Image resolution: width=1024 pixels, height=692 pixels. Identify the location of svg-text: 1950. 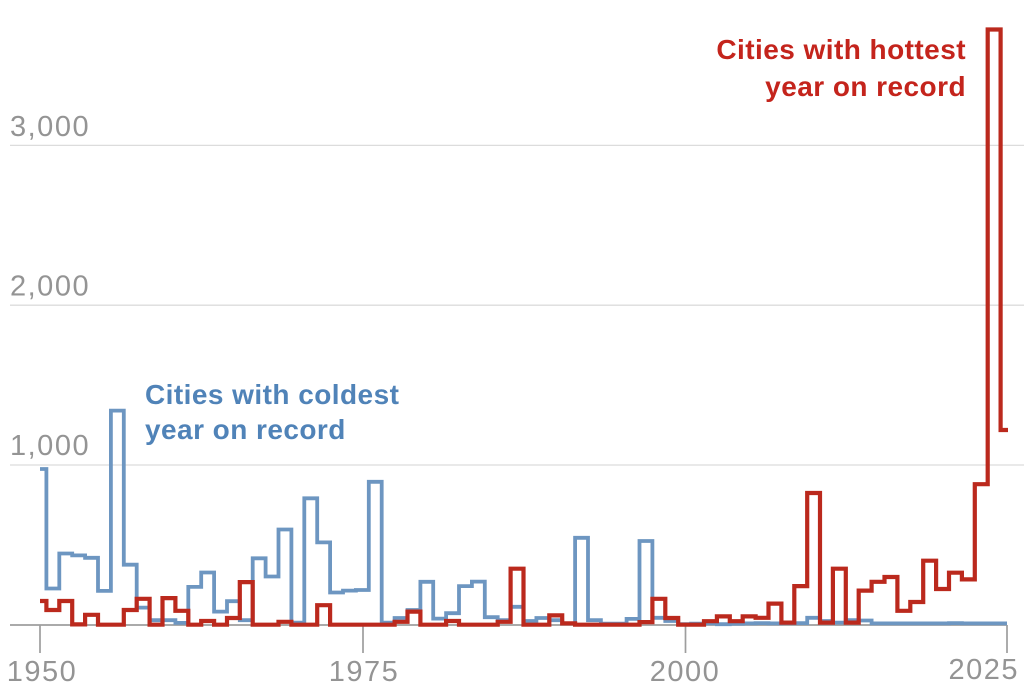
(42, 672).